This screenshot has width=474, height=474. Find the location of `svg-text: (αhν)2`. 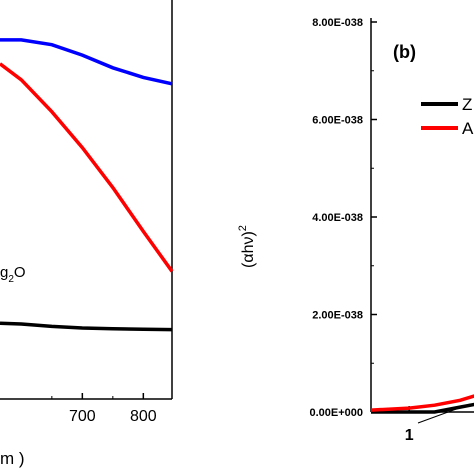

svg-text: (αhν)2 is located at coordinates (247, 246).